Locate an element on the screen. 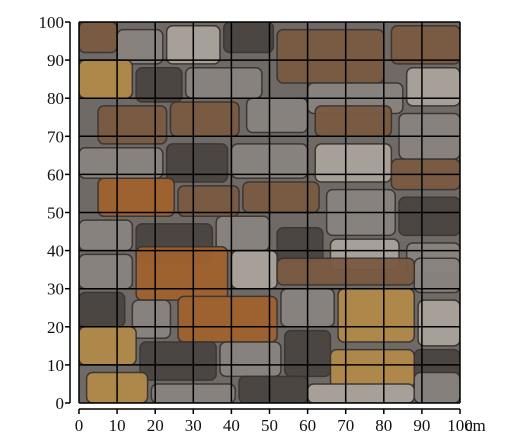  y-axis-tick-label: 100 is located at coordinates (52, 22).